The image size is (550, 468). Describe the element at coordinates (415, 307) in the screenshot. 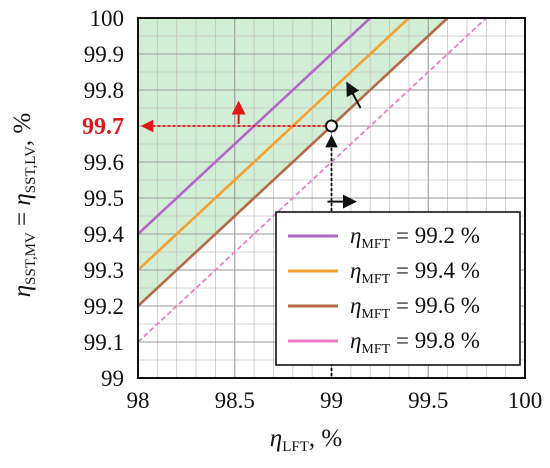

I see `legend-label: ηMFT = 99.6 %` at that location.